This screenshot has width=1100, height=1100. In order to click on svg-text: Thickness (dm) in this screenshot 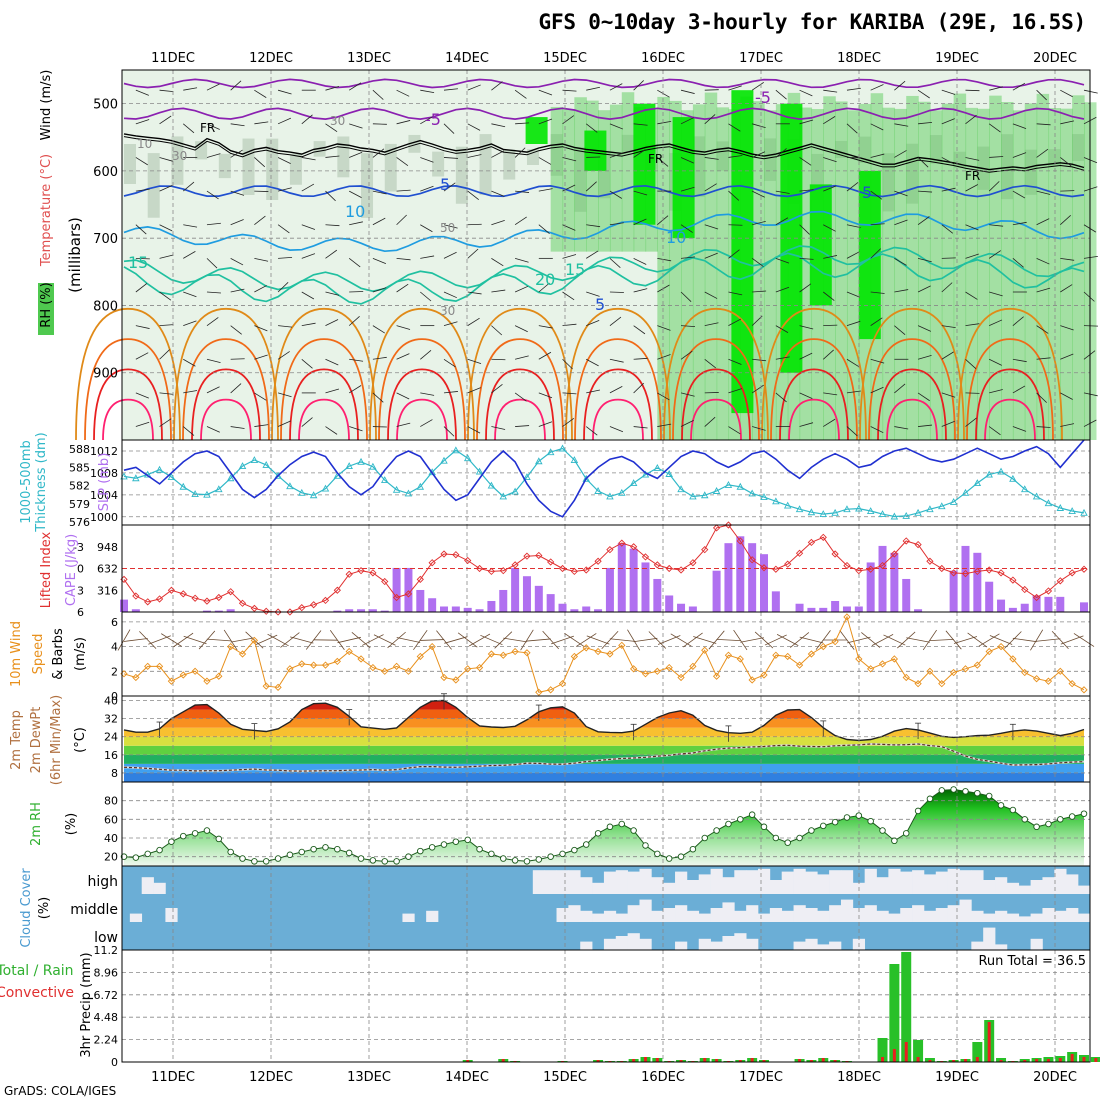, I will do `click(41, 482)`.